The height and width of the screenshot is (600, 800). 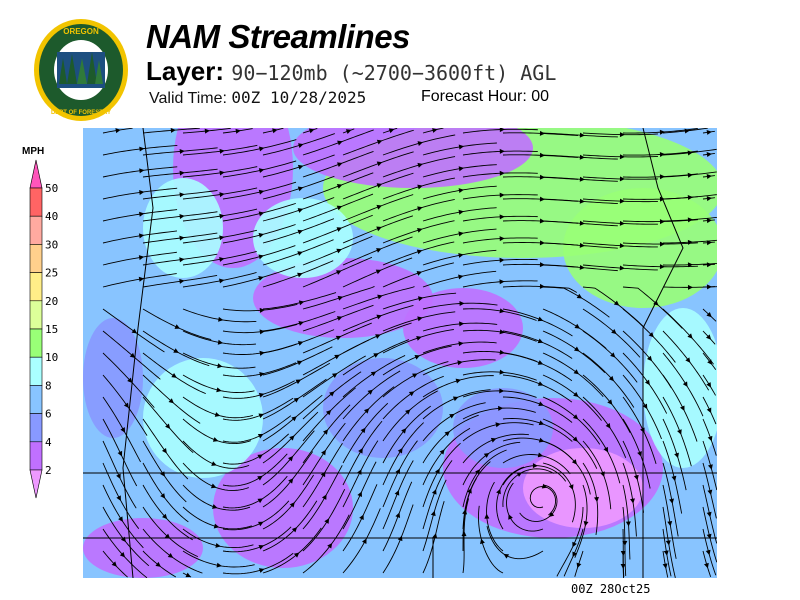 I want to click on wind-speed-legend: MPH 50 40 30 25 20 15 10 8 6 4 2, so click(x=40, y=322).